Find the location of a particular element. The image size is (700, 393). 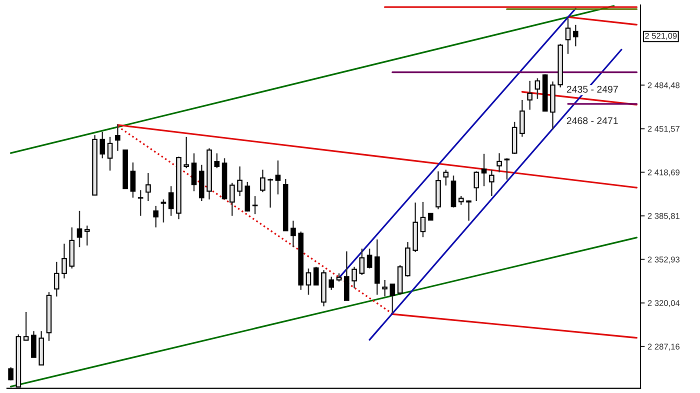

y-tick-label: 2 451,57 is located at coordinates (664, 129).